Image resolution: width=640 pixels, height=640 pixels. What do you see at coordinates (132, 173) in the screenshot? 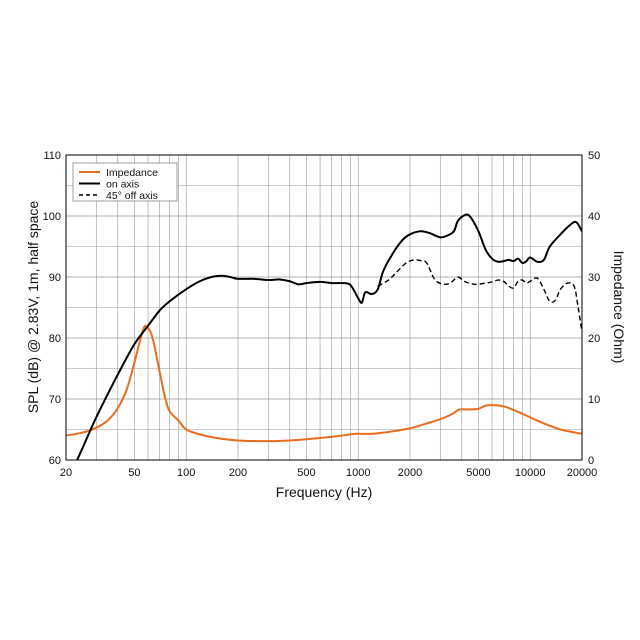
I see `legend-label-impedance: Impedance` at bounding box center [132, 173].